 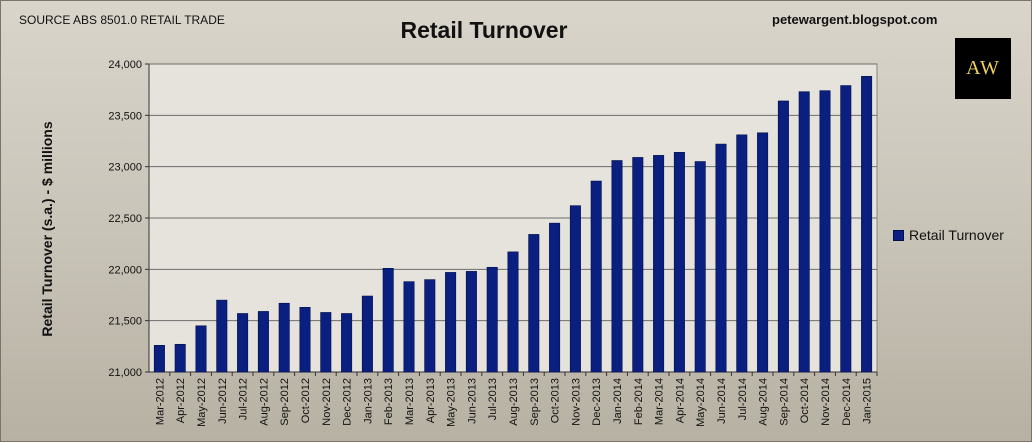 What do you see at coordinates (223, 401) in the screenshot?
I see `x-tick-label: Jun-2012` at bounding box center [223, 401].